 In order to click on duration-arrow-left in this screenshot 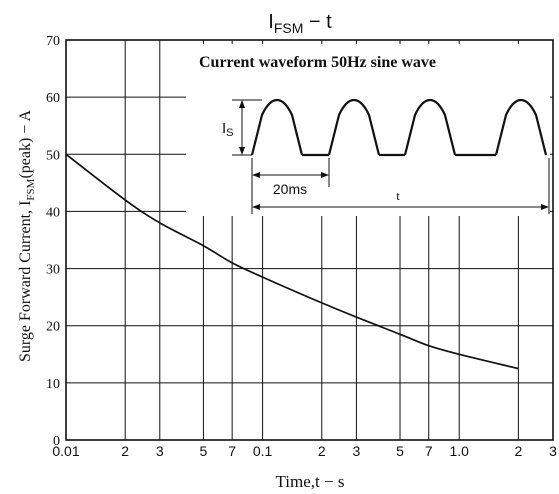, I will do `click(256, 207)`.